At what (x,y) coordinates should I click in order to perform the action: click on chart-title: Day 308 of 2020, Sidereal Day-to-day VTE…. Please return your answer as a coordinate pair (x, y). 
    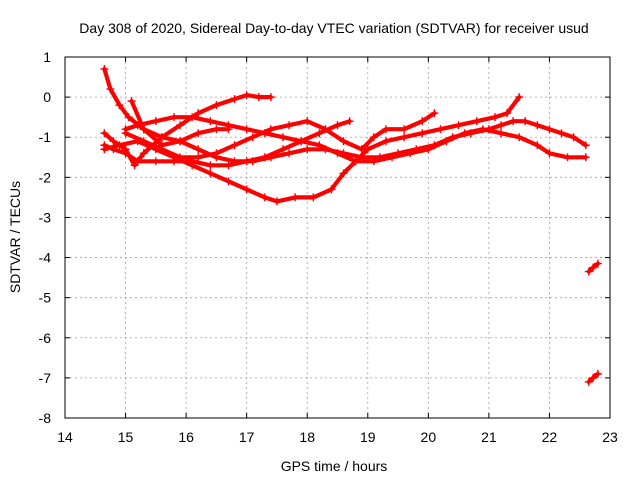
    Looking at the image, I should click on (333, 28).